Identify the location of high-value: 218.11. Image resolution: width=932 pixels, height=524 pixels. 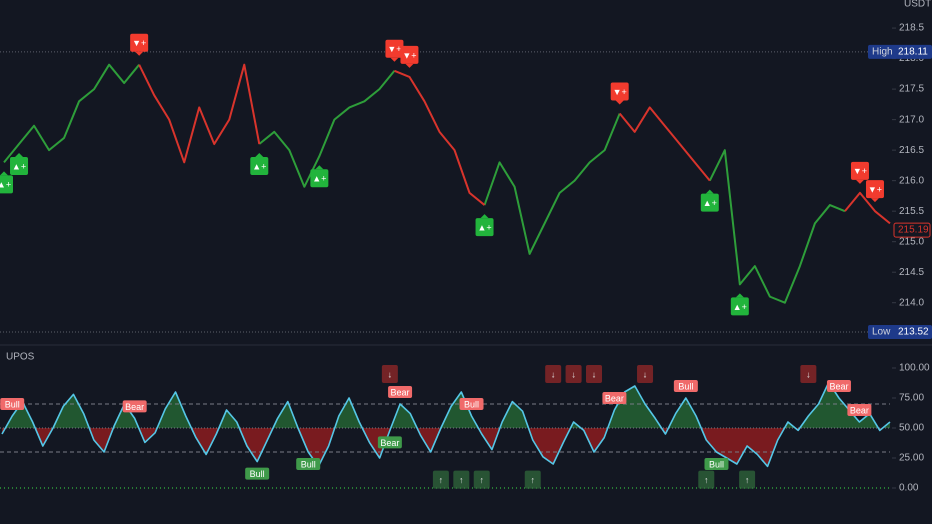
(913, 52).